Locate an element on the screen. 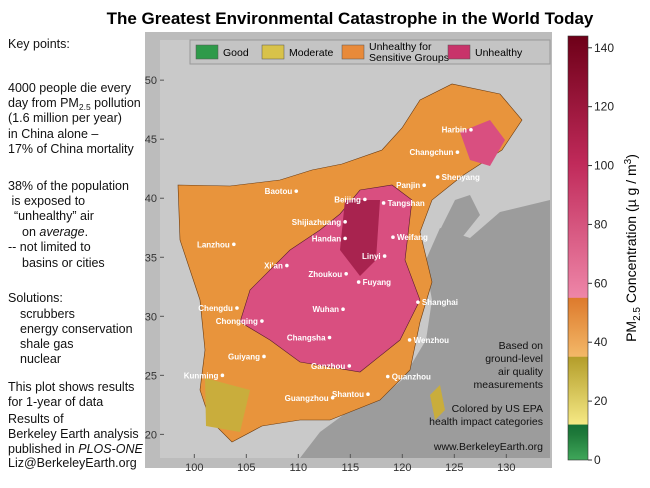 Image resolution: width=650 pixels, height=488 pixels. legend-label: Unhealthy for is located at coordinates (400, 47).